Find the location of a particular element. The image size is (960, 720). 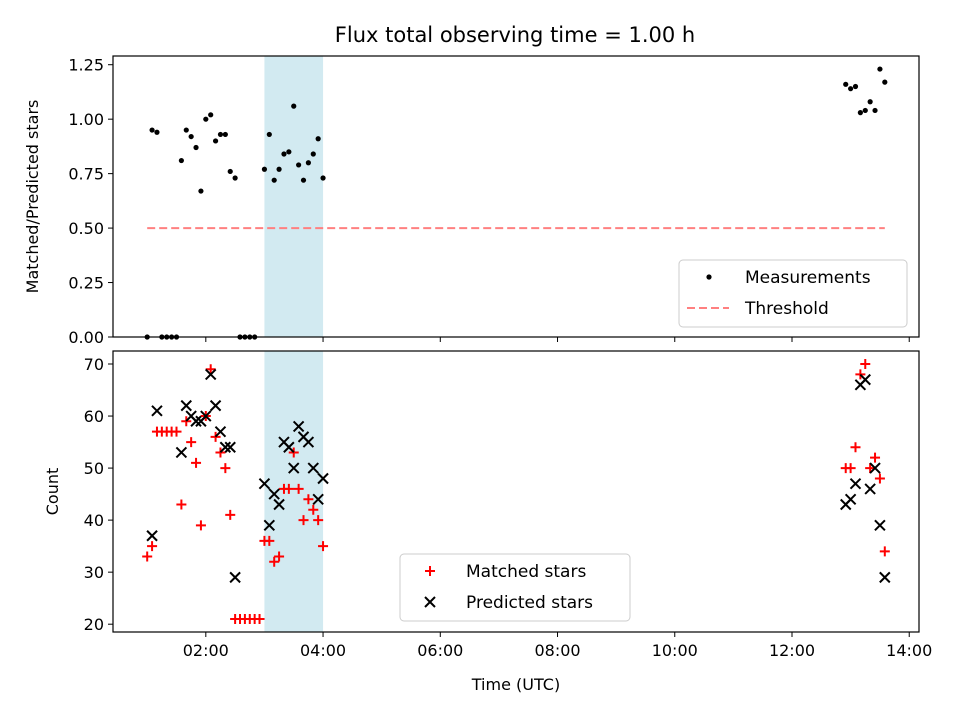

legend-box is located at coordinates (515, 587).